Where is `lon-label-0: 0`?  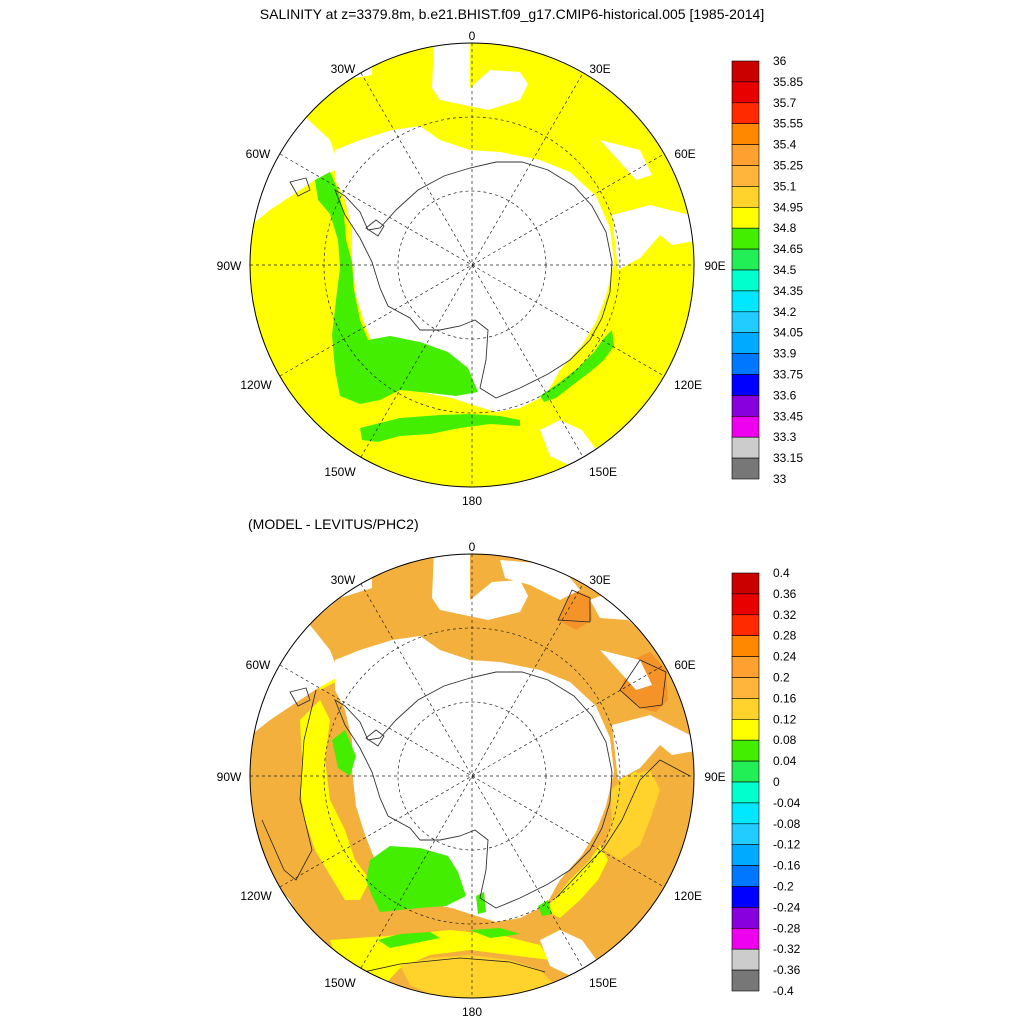 lon-label-0: 0 is located at coordinates (472, 36).